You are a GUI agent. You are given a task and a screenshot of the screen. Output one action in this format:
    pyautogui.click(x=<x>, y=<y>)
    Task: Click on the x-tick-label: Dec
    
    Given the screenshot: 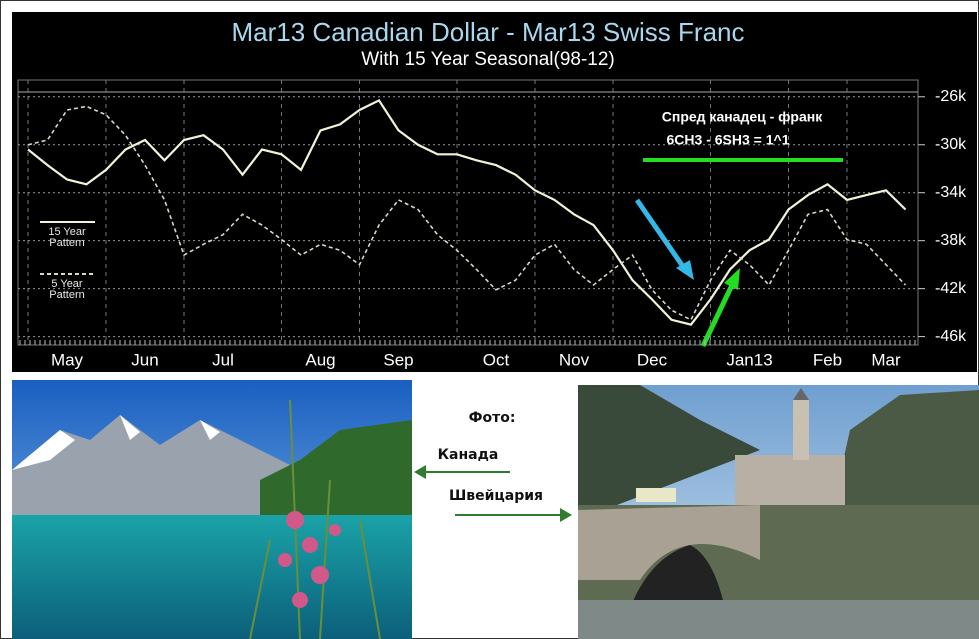 What is the action you would take?
    pyautogui.click(x=652, y=359)
    